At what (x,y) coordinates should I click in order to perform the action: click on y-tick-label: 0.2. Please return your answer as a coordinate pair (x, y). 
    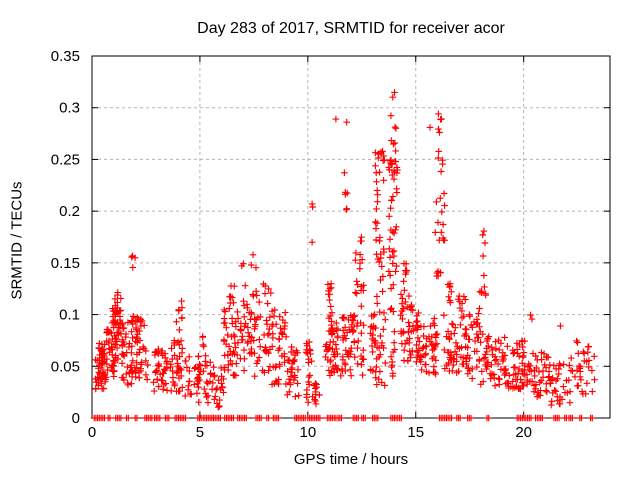
    Looking at the image, I should click on (69, 211).